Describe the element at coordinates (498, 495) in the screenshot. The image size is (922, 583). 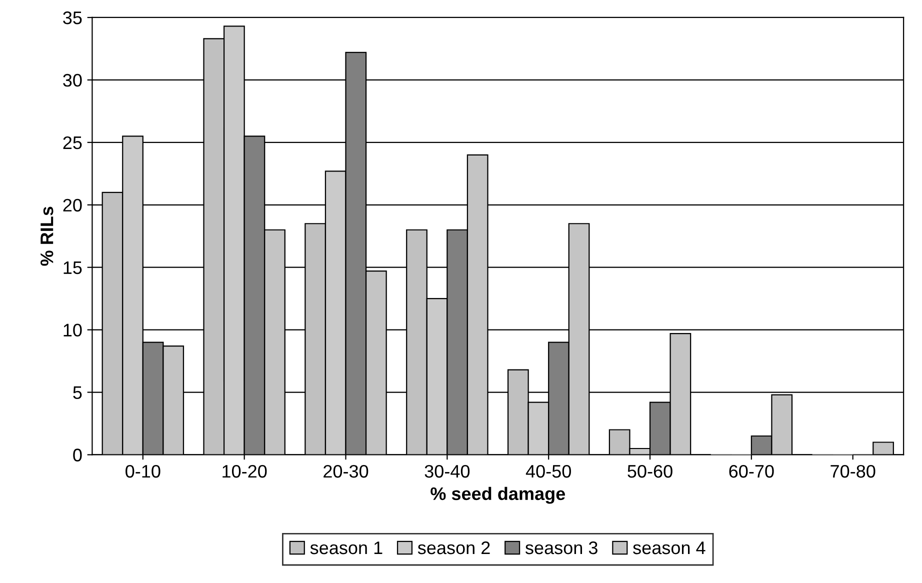
I see `x-axis-title: % seed damage` at that location.